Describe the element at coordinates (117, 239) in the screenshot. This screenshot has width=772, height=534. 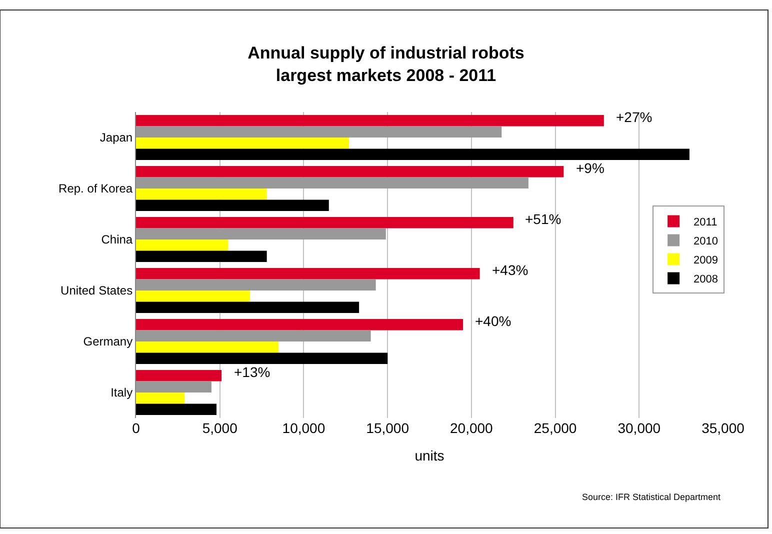
I see `y-tick-label: China` at that location.